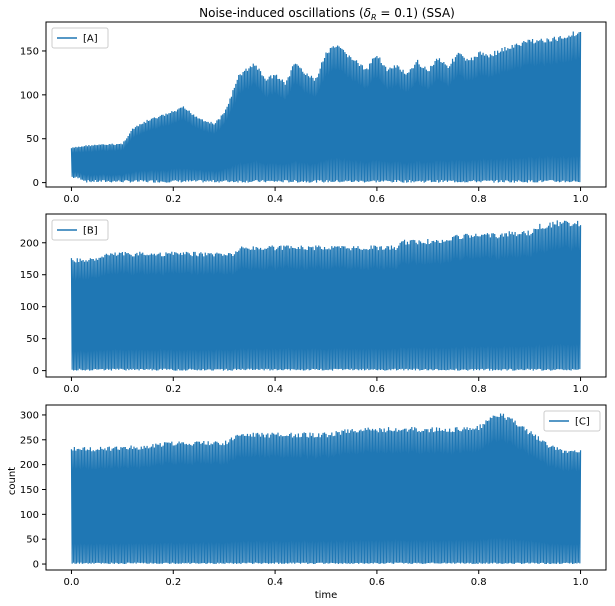  Describe the element at coordinates (416, 13) in the screenshot. I see `title-suffix: = 0.1) (SSA)` at that location.